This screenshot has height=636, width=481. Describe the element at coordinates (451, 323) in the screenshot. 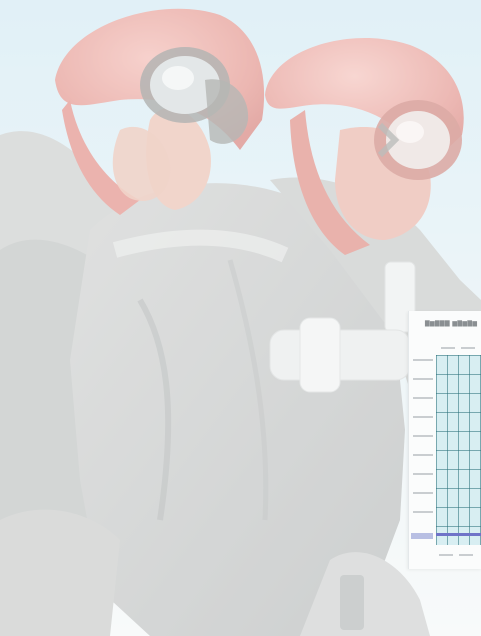

I see `chart-title-blurred: ▇▆▇▇▇ ▆▇▆▇▆` at that location.